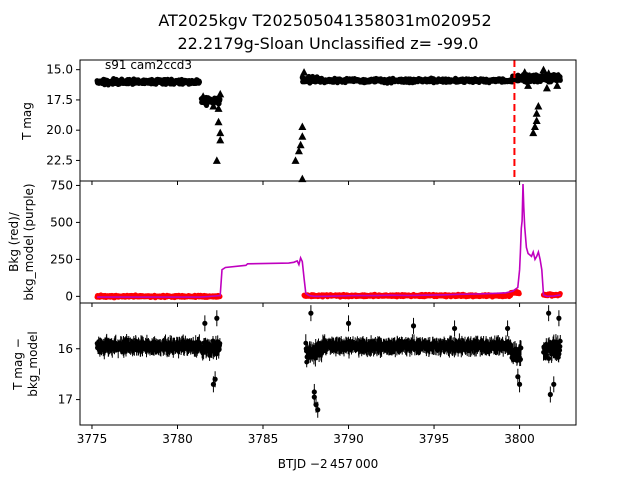 The width and height of the screenshot is (640, 480). I want to click on middle-panel-ylabel-line-1: Bkg (red)/, so click(14, 241).